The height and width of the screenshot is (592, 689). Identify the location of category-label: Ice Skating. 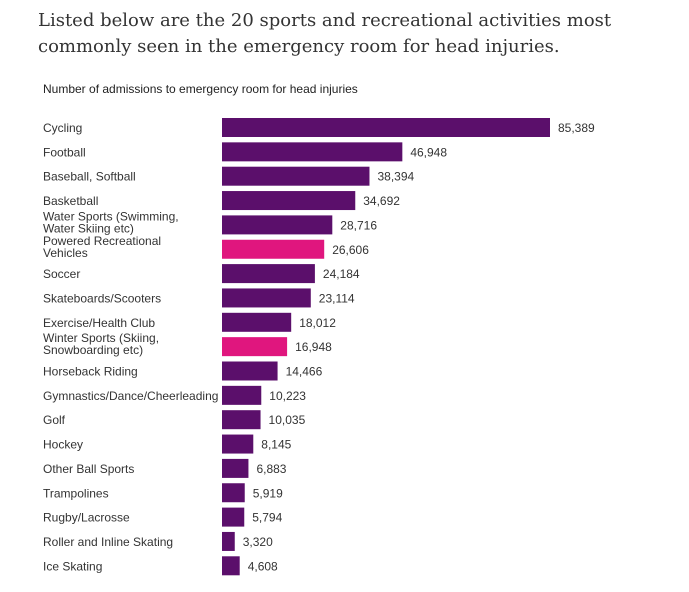
(72, 566).